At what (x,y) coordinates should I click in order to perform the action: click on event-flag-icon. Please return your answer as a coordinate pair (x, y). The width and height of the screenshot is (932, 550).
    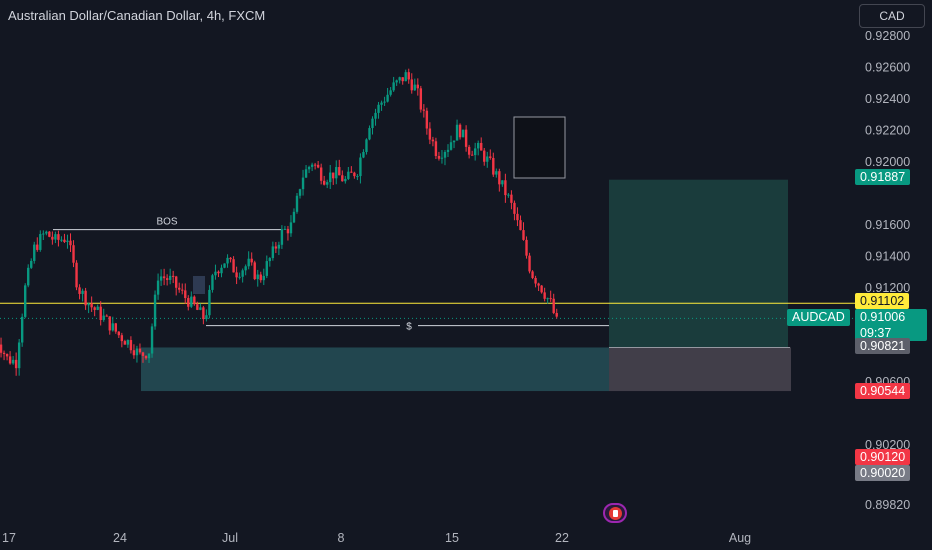
    Looking at the image, I should click on (615, 513).